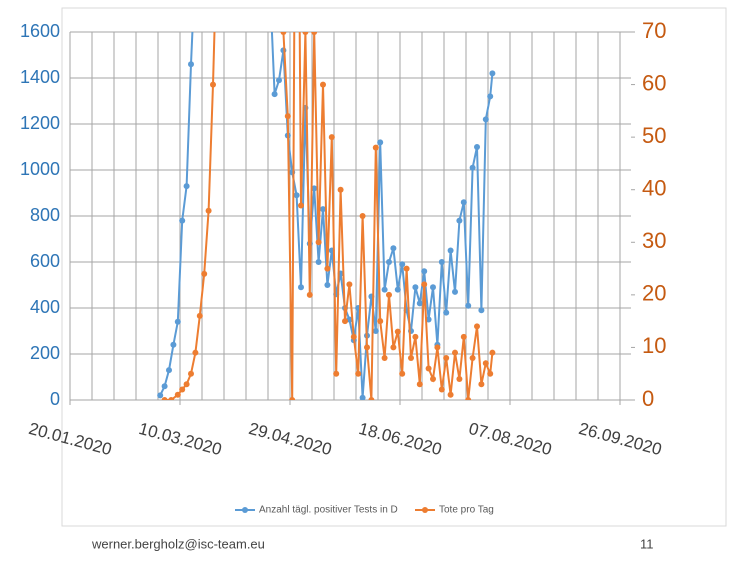 The image size is (740, 564). I want to click on footer-email: werner.bergholz@isc-team.eu, so click(178, 543).